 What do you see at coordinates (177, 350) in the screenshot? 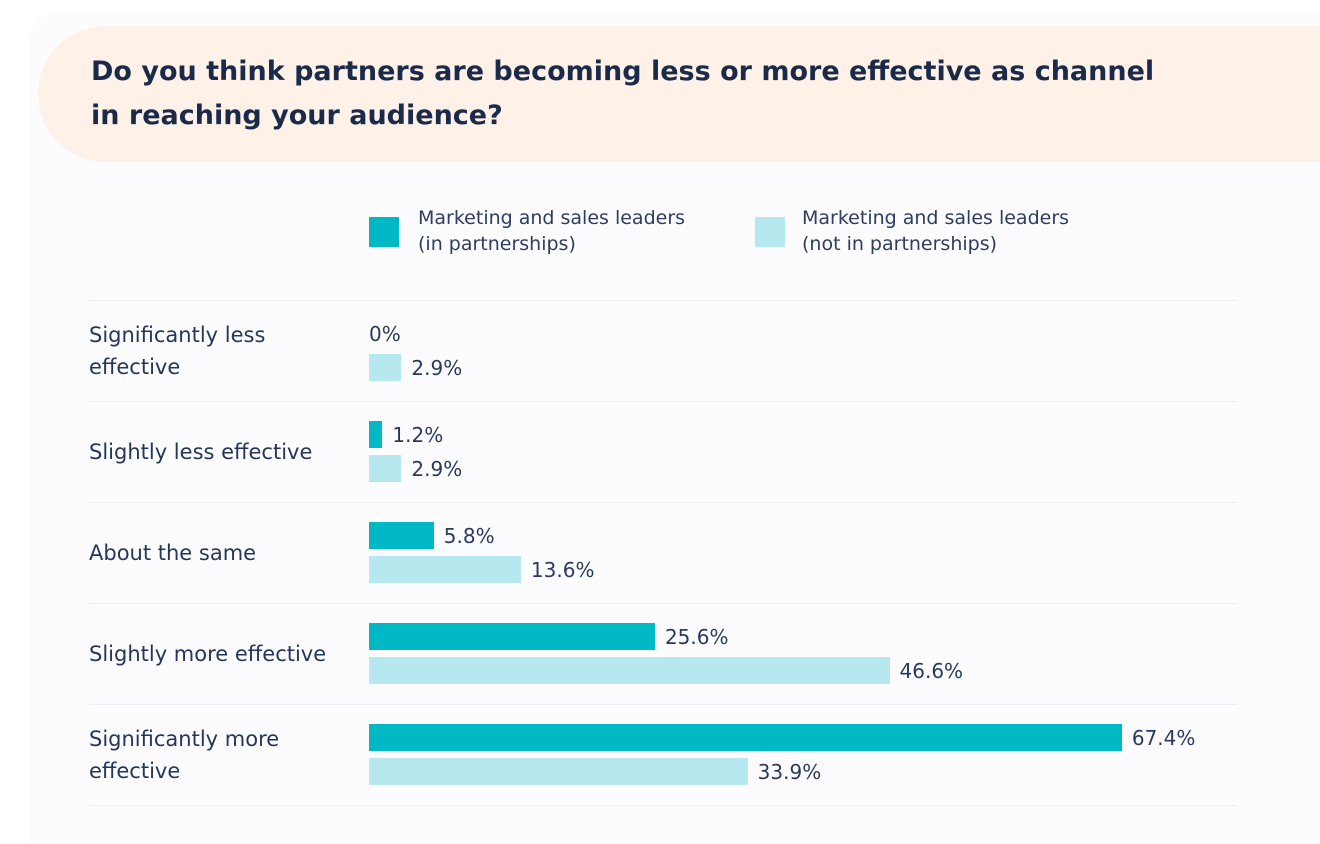
I see `category-label-significantly-less-effective: Significantly less effective` at bounding box center [177, 350].